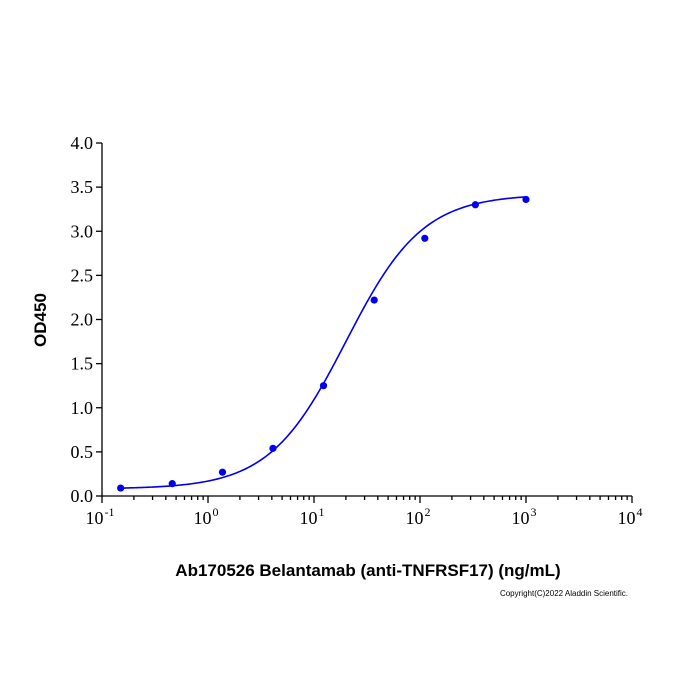  Describe the element at coordinates (100, 516) in the screenshot. I see `x-tick-label: 10⁻¹` at that location.